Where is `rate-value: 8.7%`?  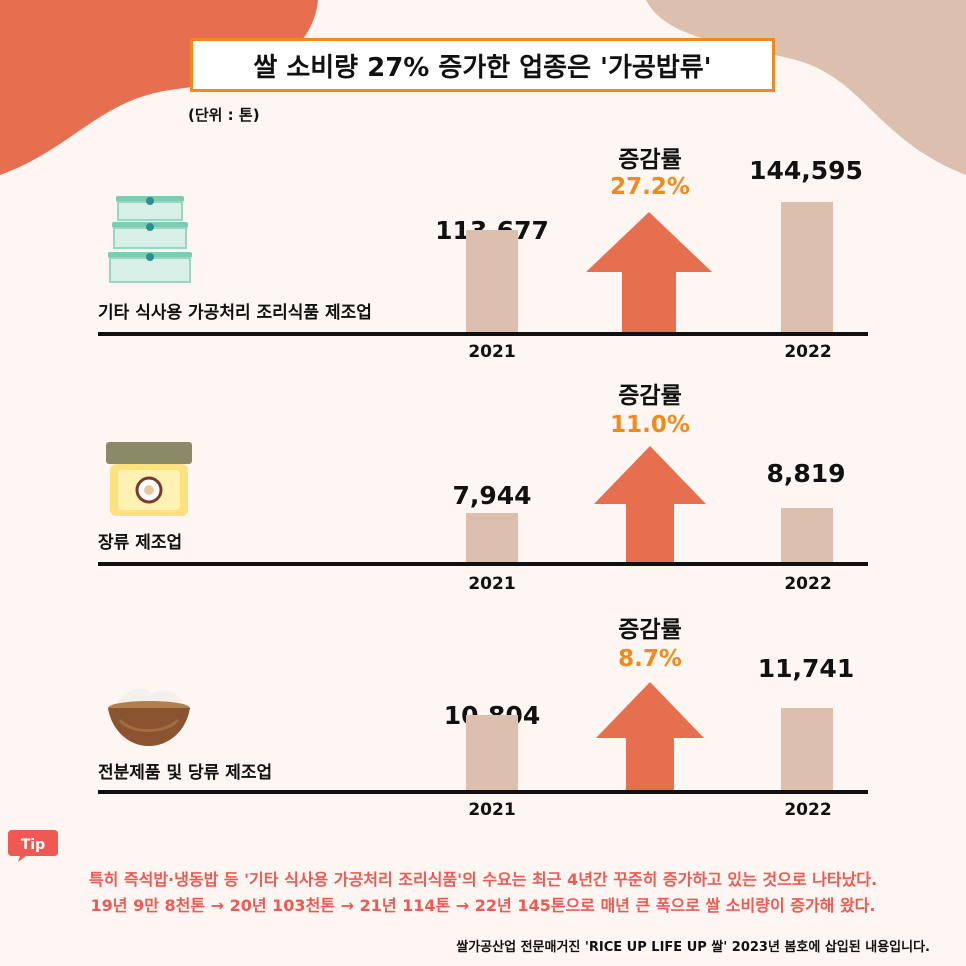 rate-value: 8.7% is located at coordinates (650, 659).